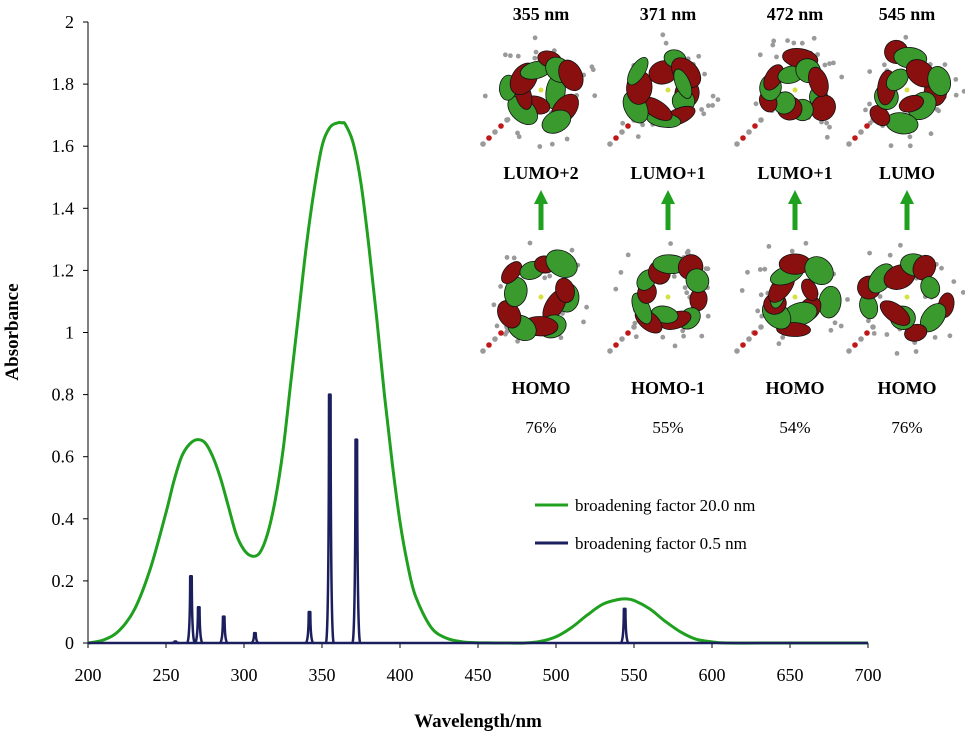  I want to click on lower-orbital-label: HOMO, so click(795, 388).